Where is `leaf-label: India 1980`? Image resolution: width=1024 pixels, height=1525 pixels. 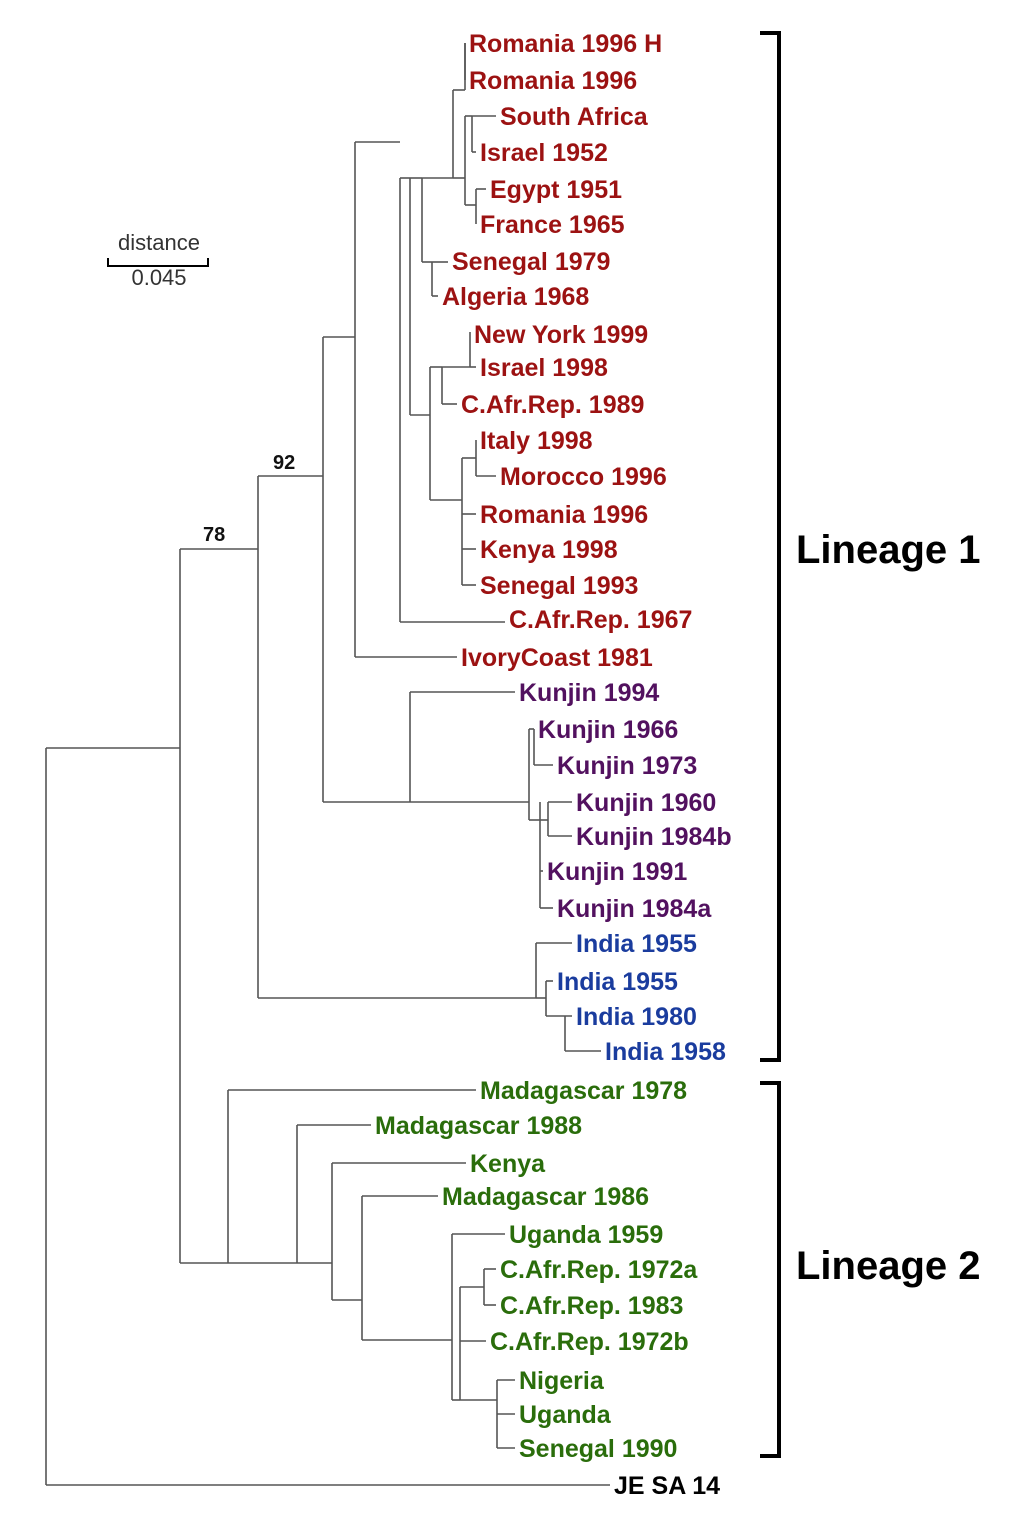 leaf-label: India 1980 is located at coordinates (636, 1017).